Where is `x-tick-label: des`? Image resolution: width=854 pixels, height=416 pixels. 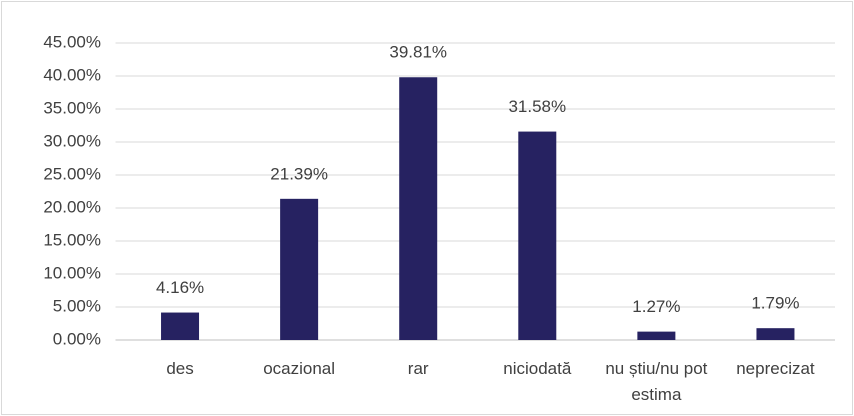
x-tick-label: des is located at coordinates (180, 368).